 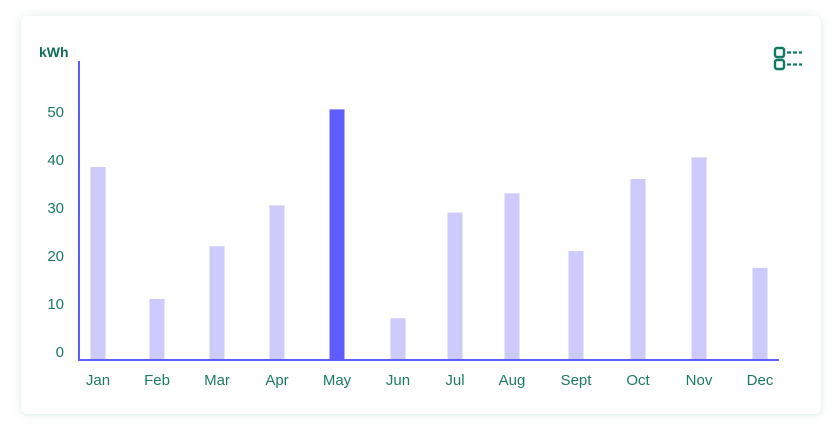 I want to click on y-tick-label-0: 0, so click(x=60, y=352).